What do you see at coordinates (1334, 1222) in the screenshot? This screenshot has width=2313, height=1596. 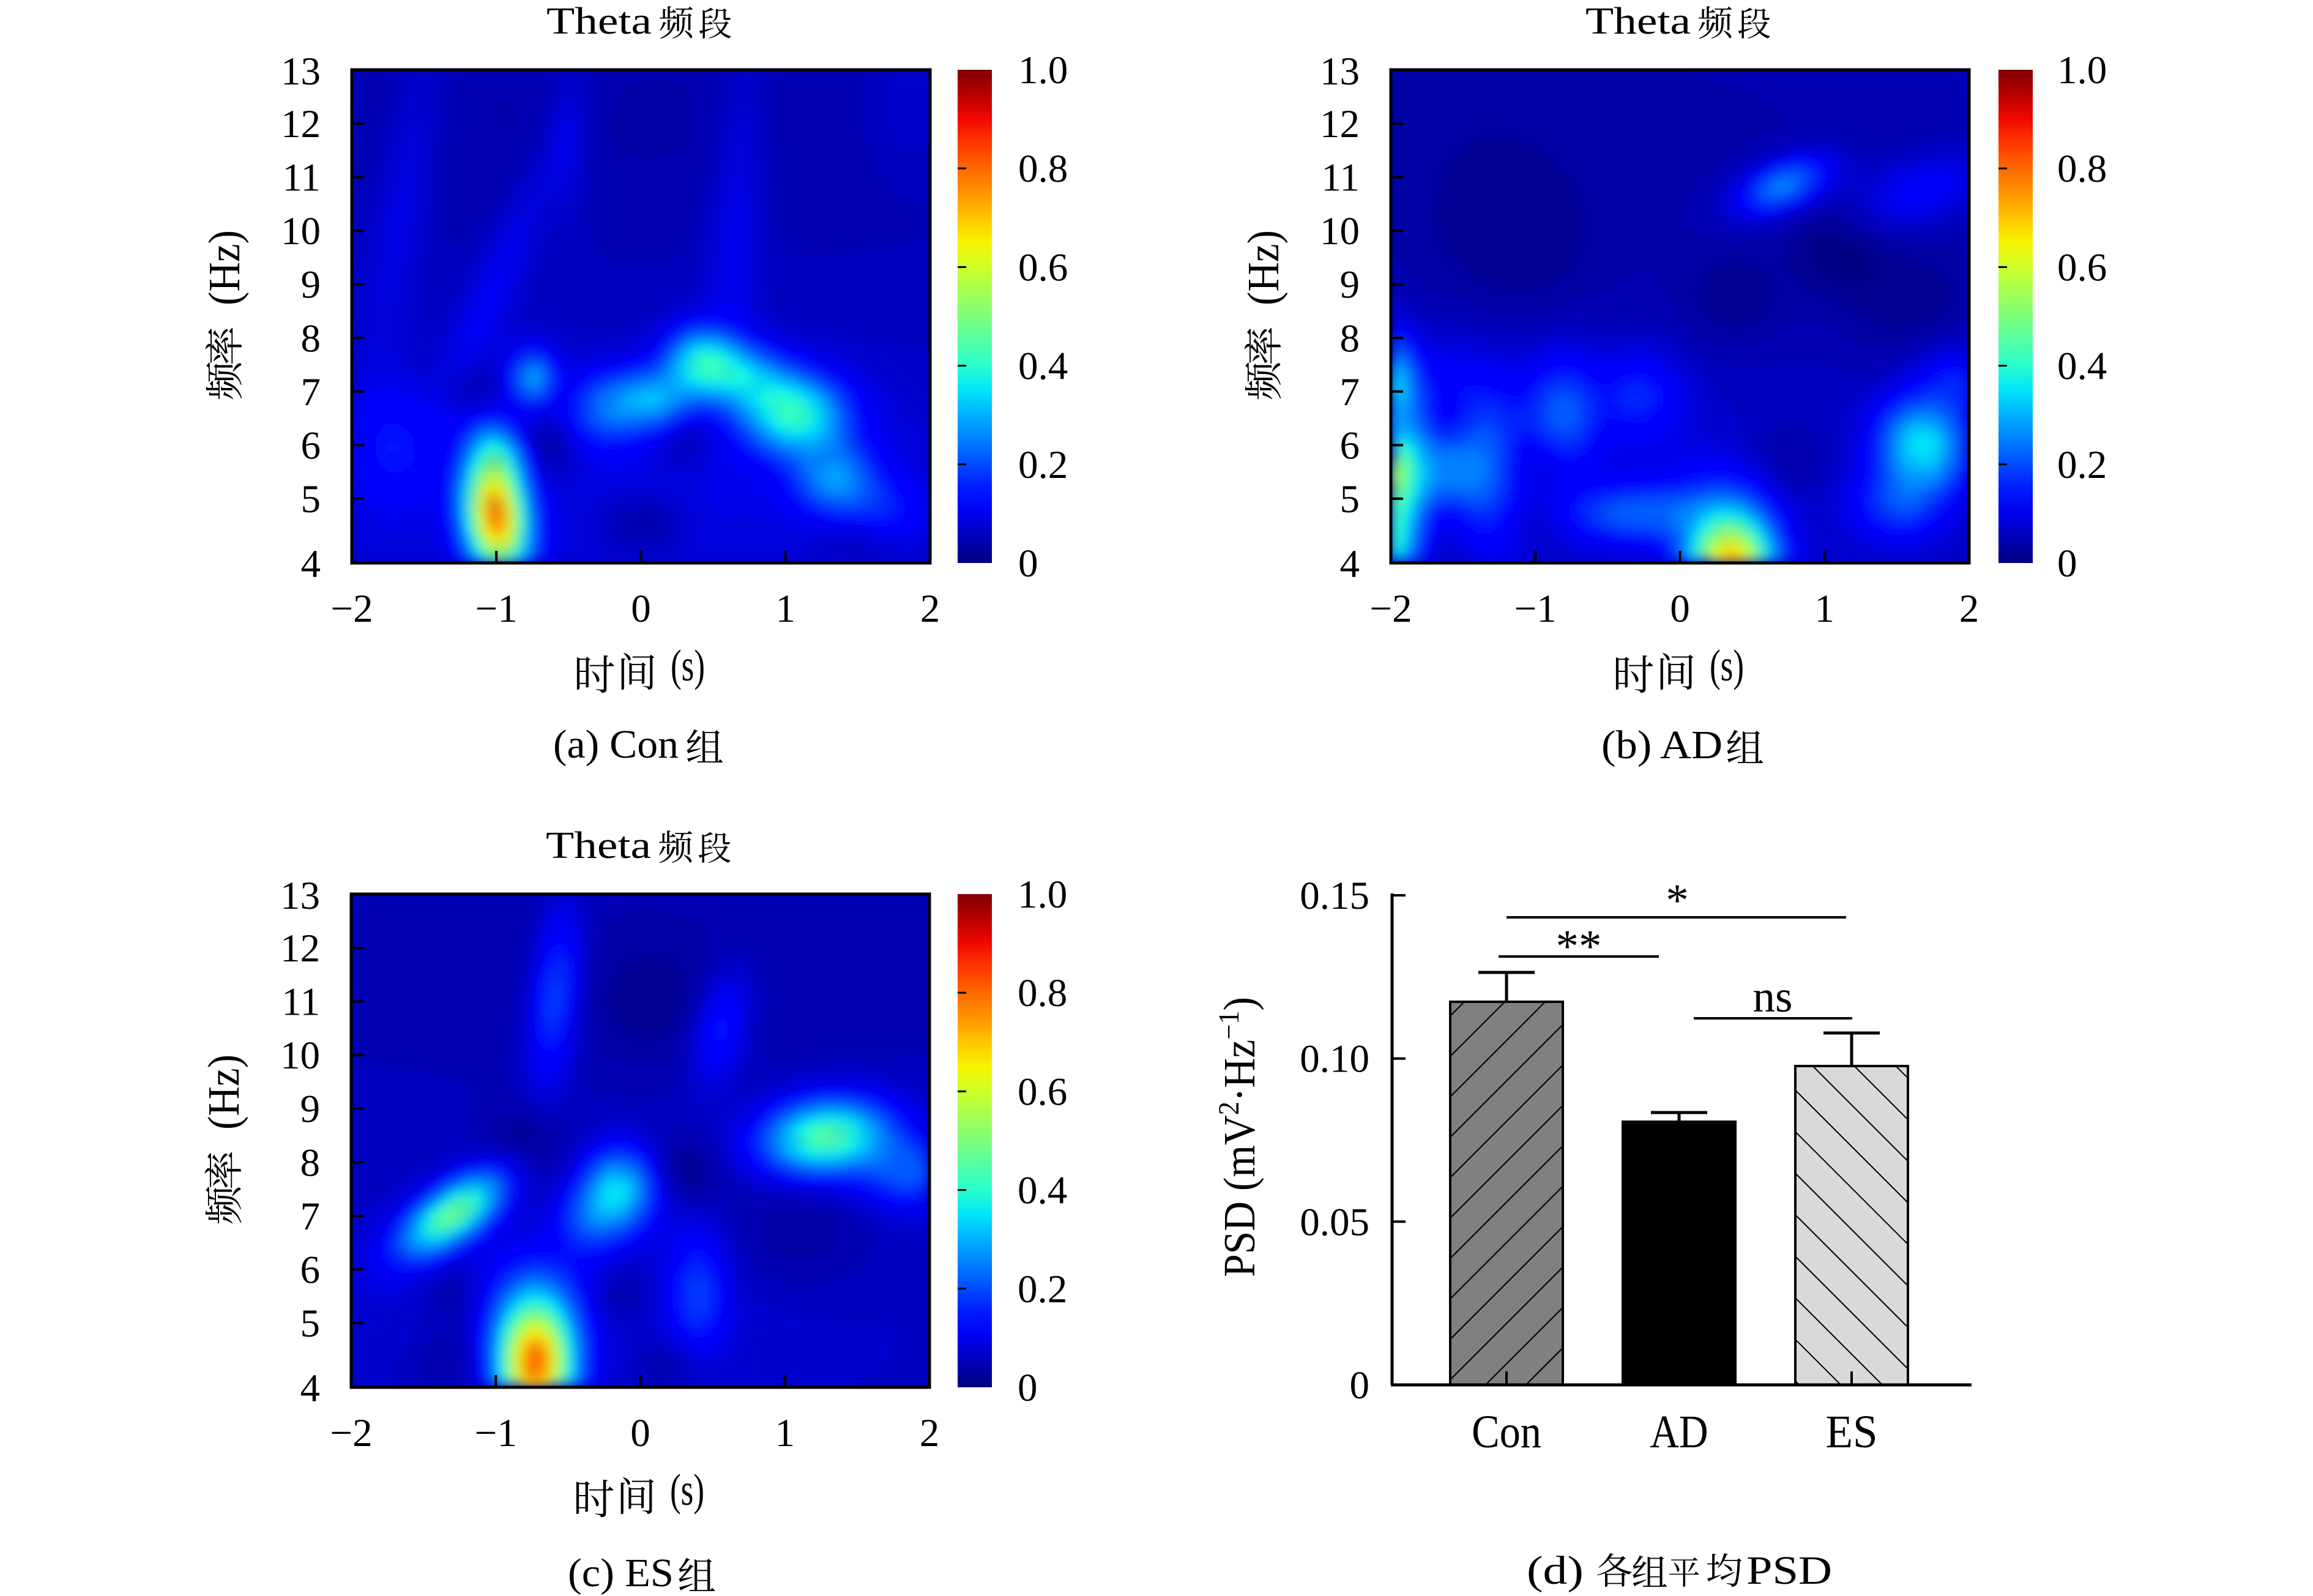 I see `svg-text: 0.05` at bounding box center [1334, 1222].